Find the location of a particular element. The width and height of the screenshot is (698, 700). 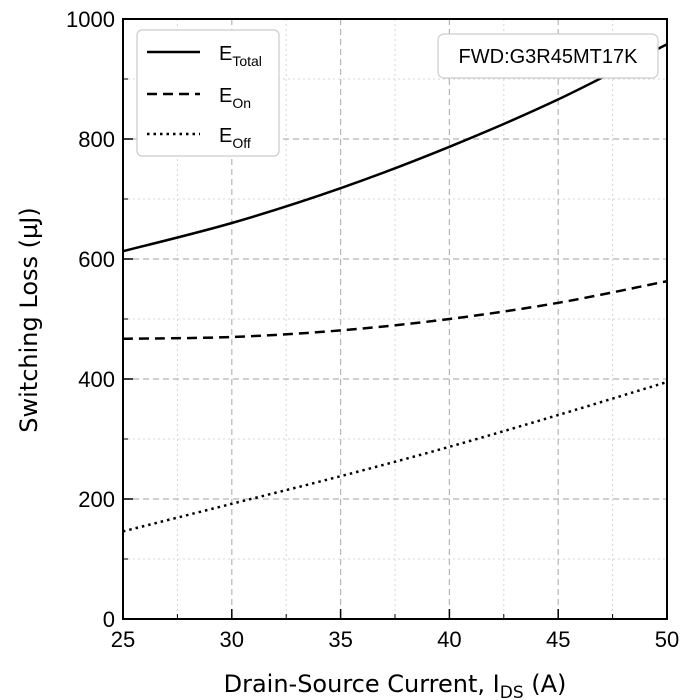

legend-label-etotal: ETotal is located at coordinates (240, 56).